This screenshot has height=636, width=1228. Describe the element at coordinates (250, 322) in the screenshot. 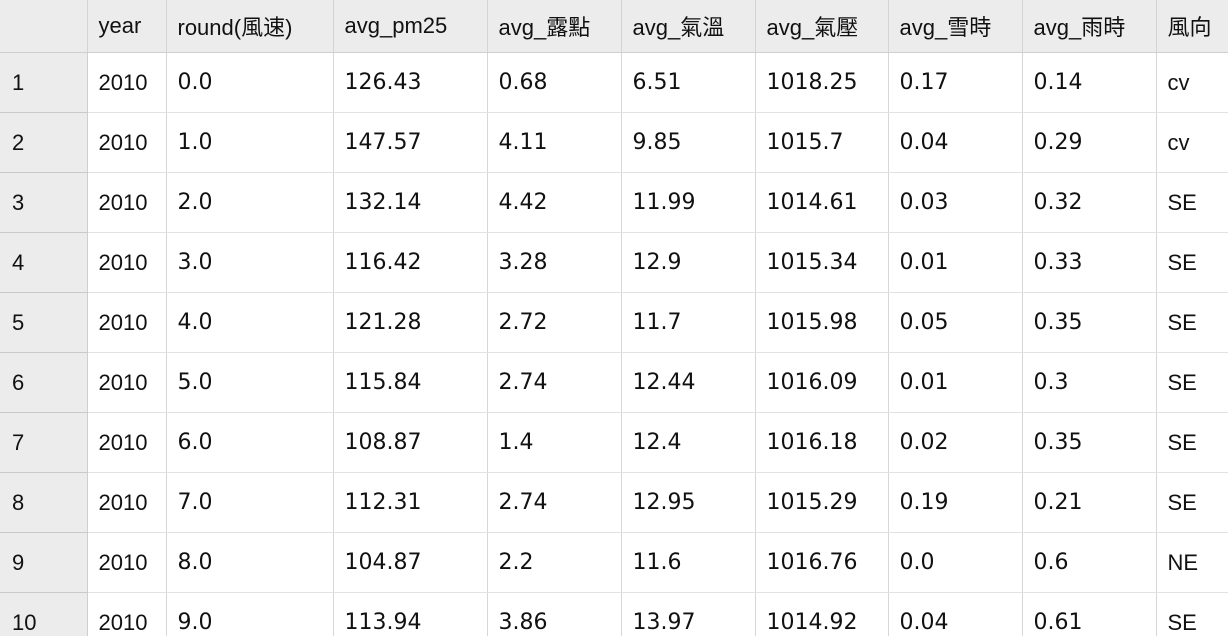

I see `cell-round-wind-speed: 4.0` at that location.